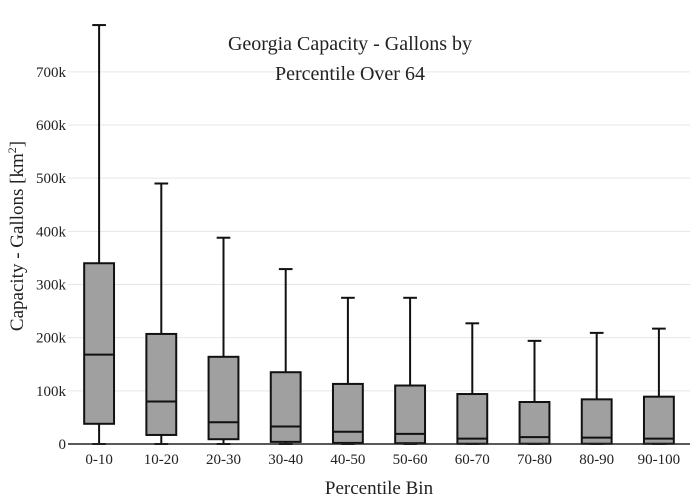 The width and height of the screenshot is (700, 500). What do you see at coordinates (51, 232) in the screenshot?
I see `y-tick-label: 400k` at bounding box center [51, 232].